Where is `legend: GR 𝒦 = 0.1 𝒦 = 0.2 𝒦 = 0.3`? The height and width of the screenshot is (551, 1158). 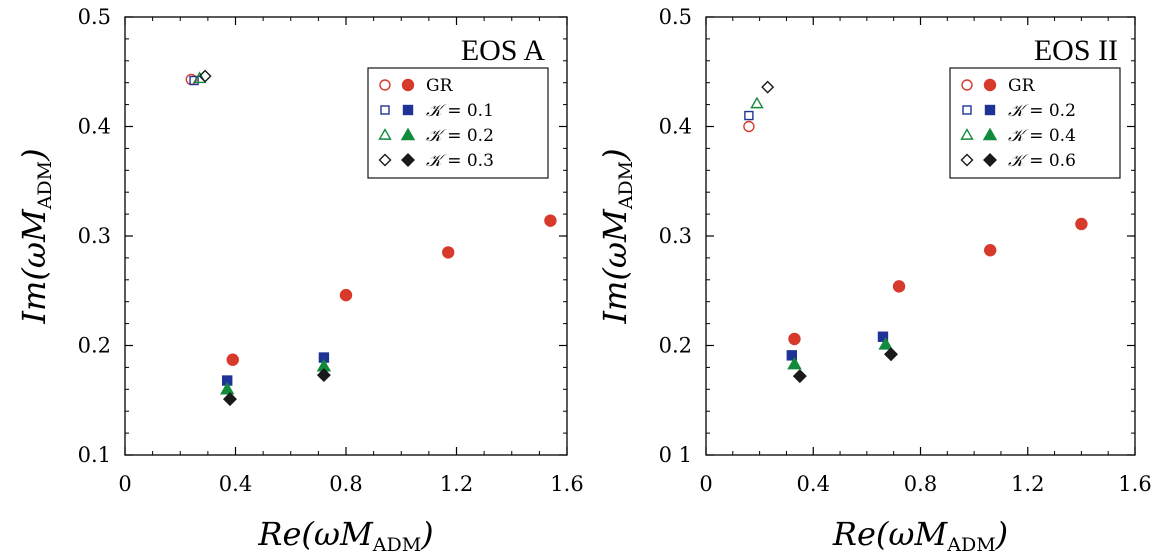 legend: GR 𝒦 = 0.1 𝒦 = 0.2 𝒦 = 0.3 is located at coordinates (458, 123).